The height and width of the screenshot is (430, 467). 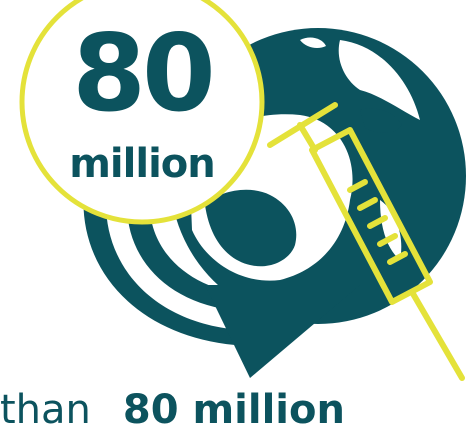 I want to click on stat-unit: million, so click(x=142, y=164).